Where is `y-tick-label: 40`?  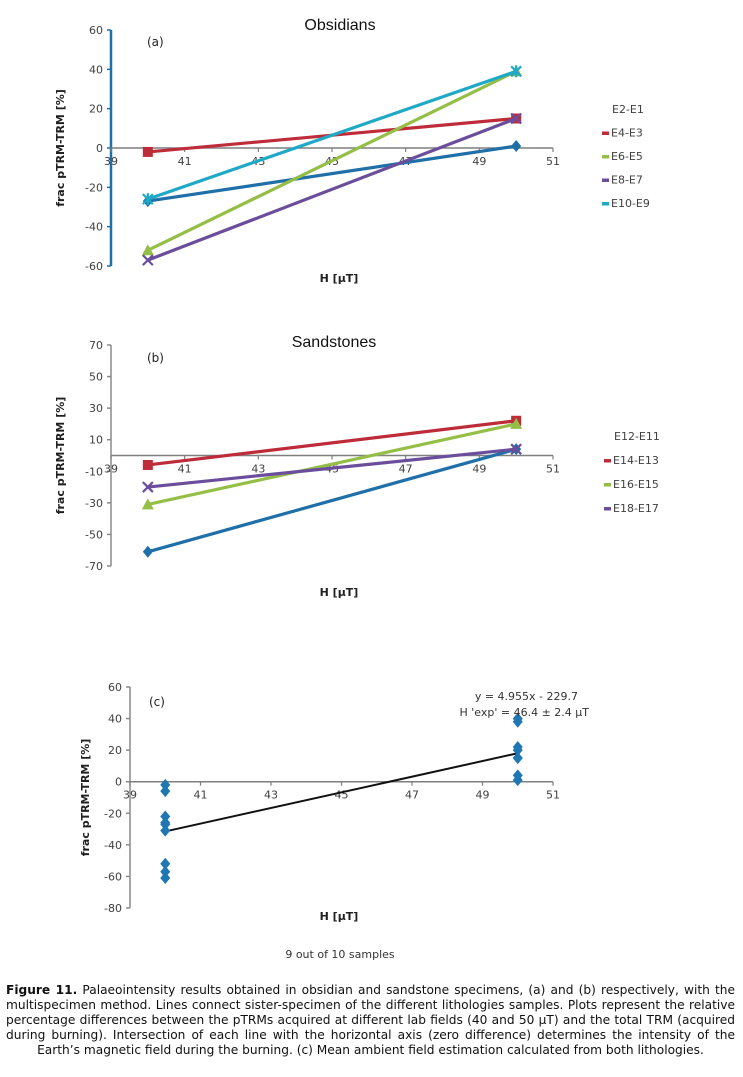 y-tick-label: 40 is located at coordinates (115, 719).